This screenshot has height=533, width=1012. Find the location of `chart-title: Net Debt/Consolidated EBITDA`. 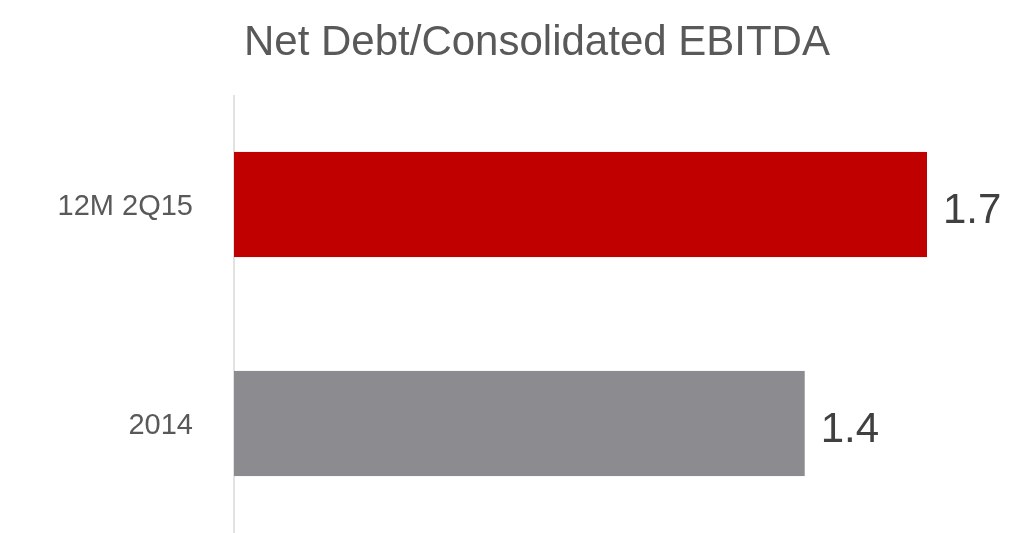

chart-title: Net Debt/Consolidated EBITDA is located at coordinates (537, 40).